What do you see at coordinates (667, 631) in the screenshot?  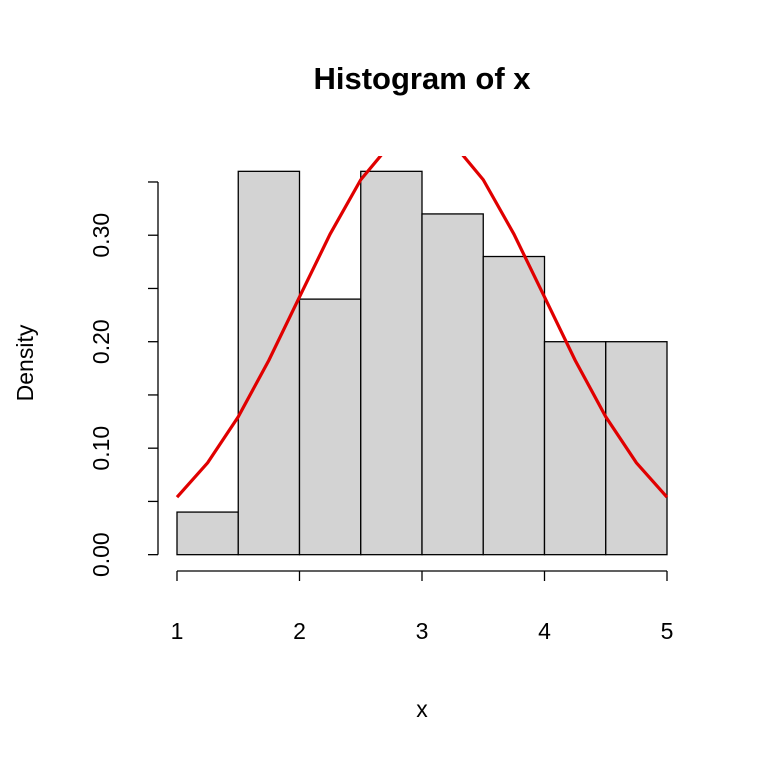 I see `x-tick-label: 5` at bounding box center [667, 631].